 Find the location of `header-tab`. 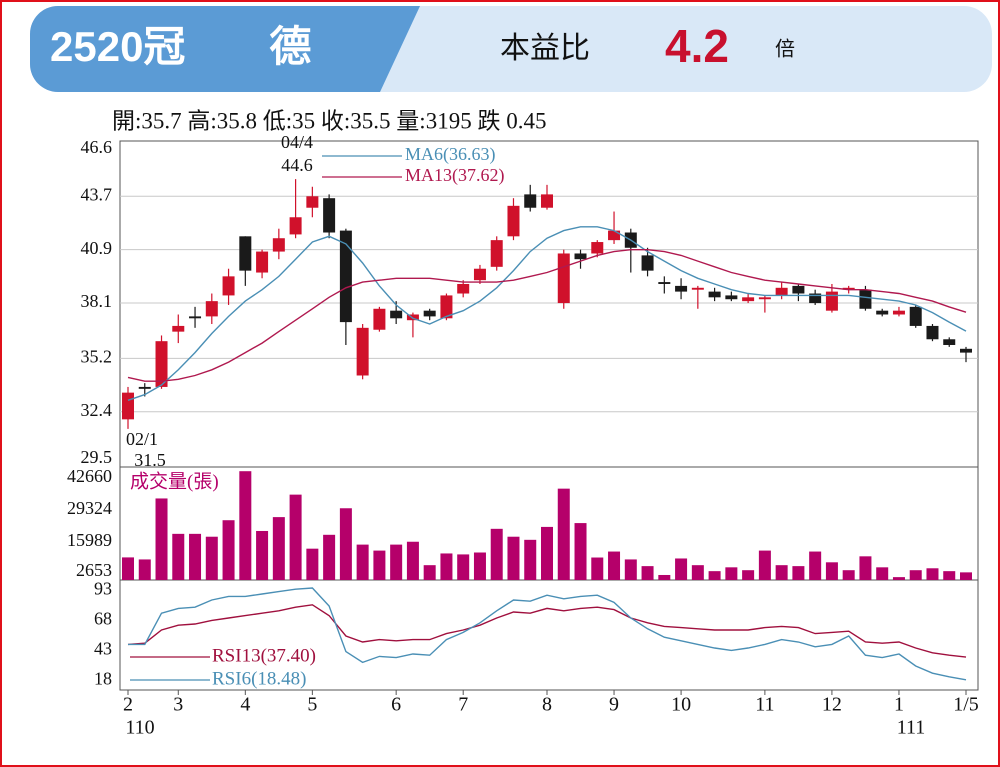

header-tab is located at coordinates (225, 49).